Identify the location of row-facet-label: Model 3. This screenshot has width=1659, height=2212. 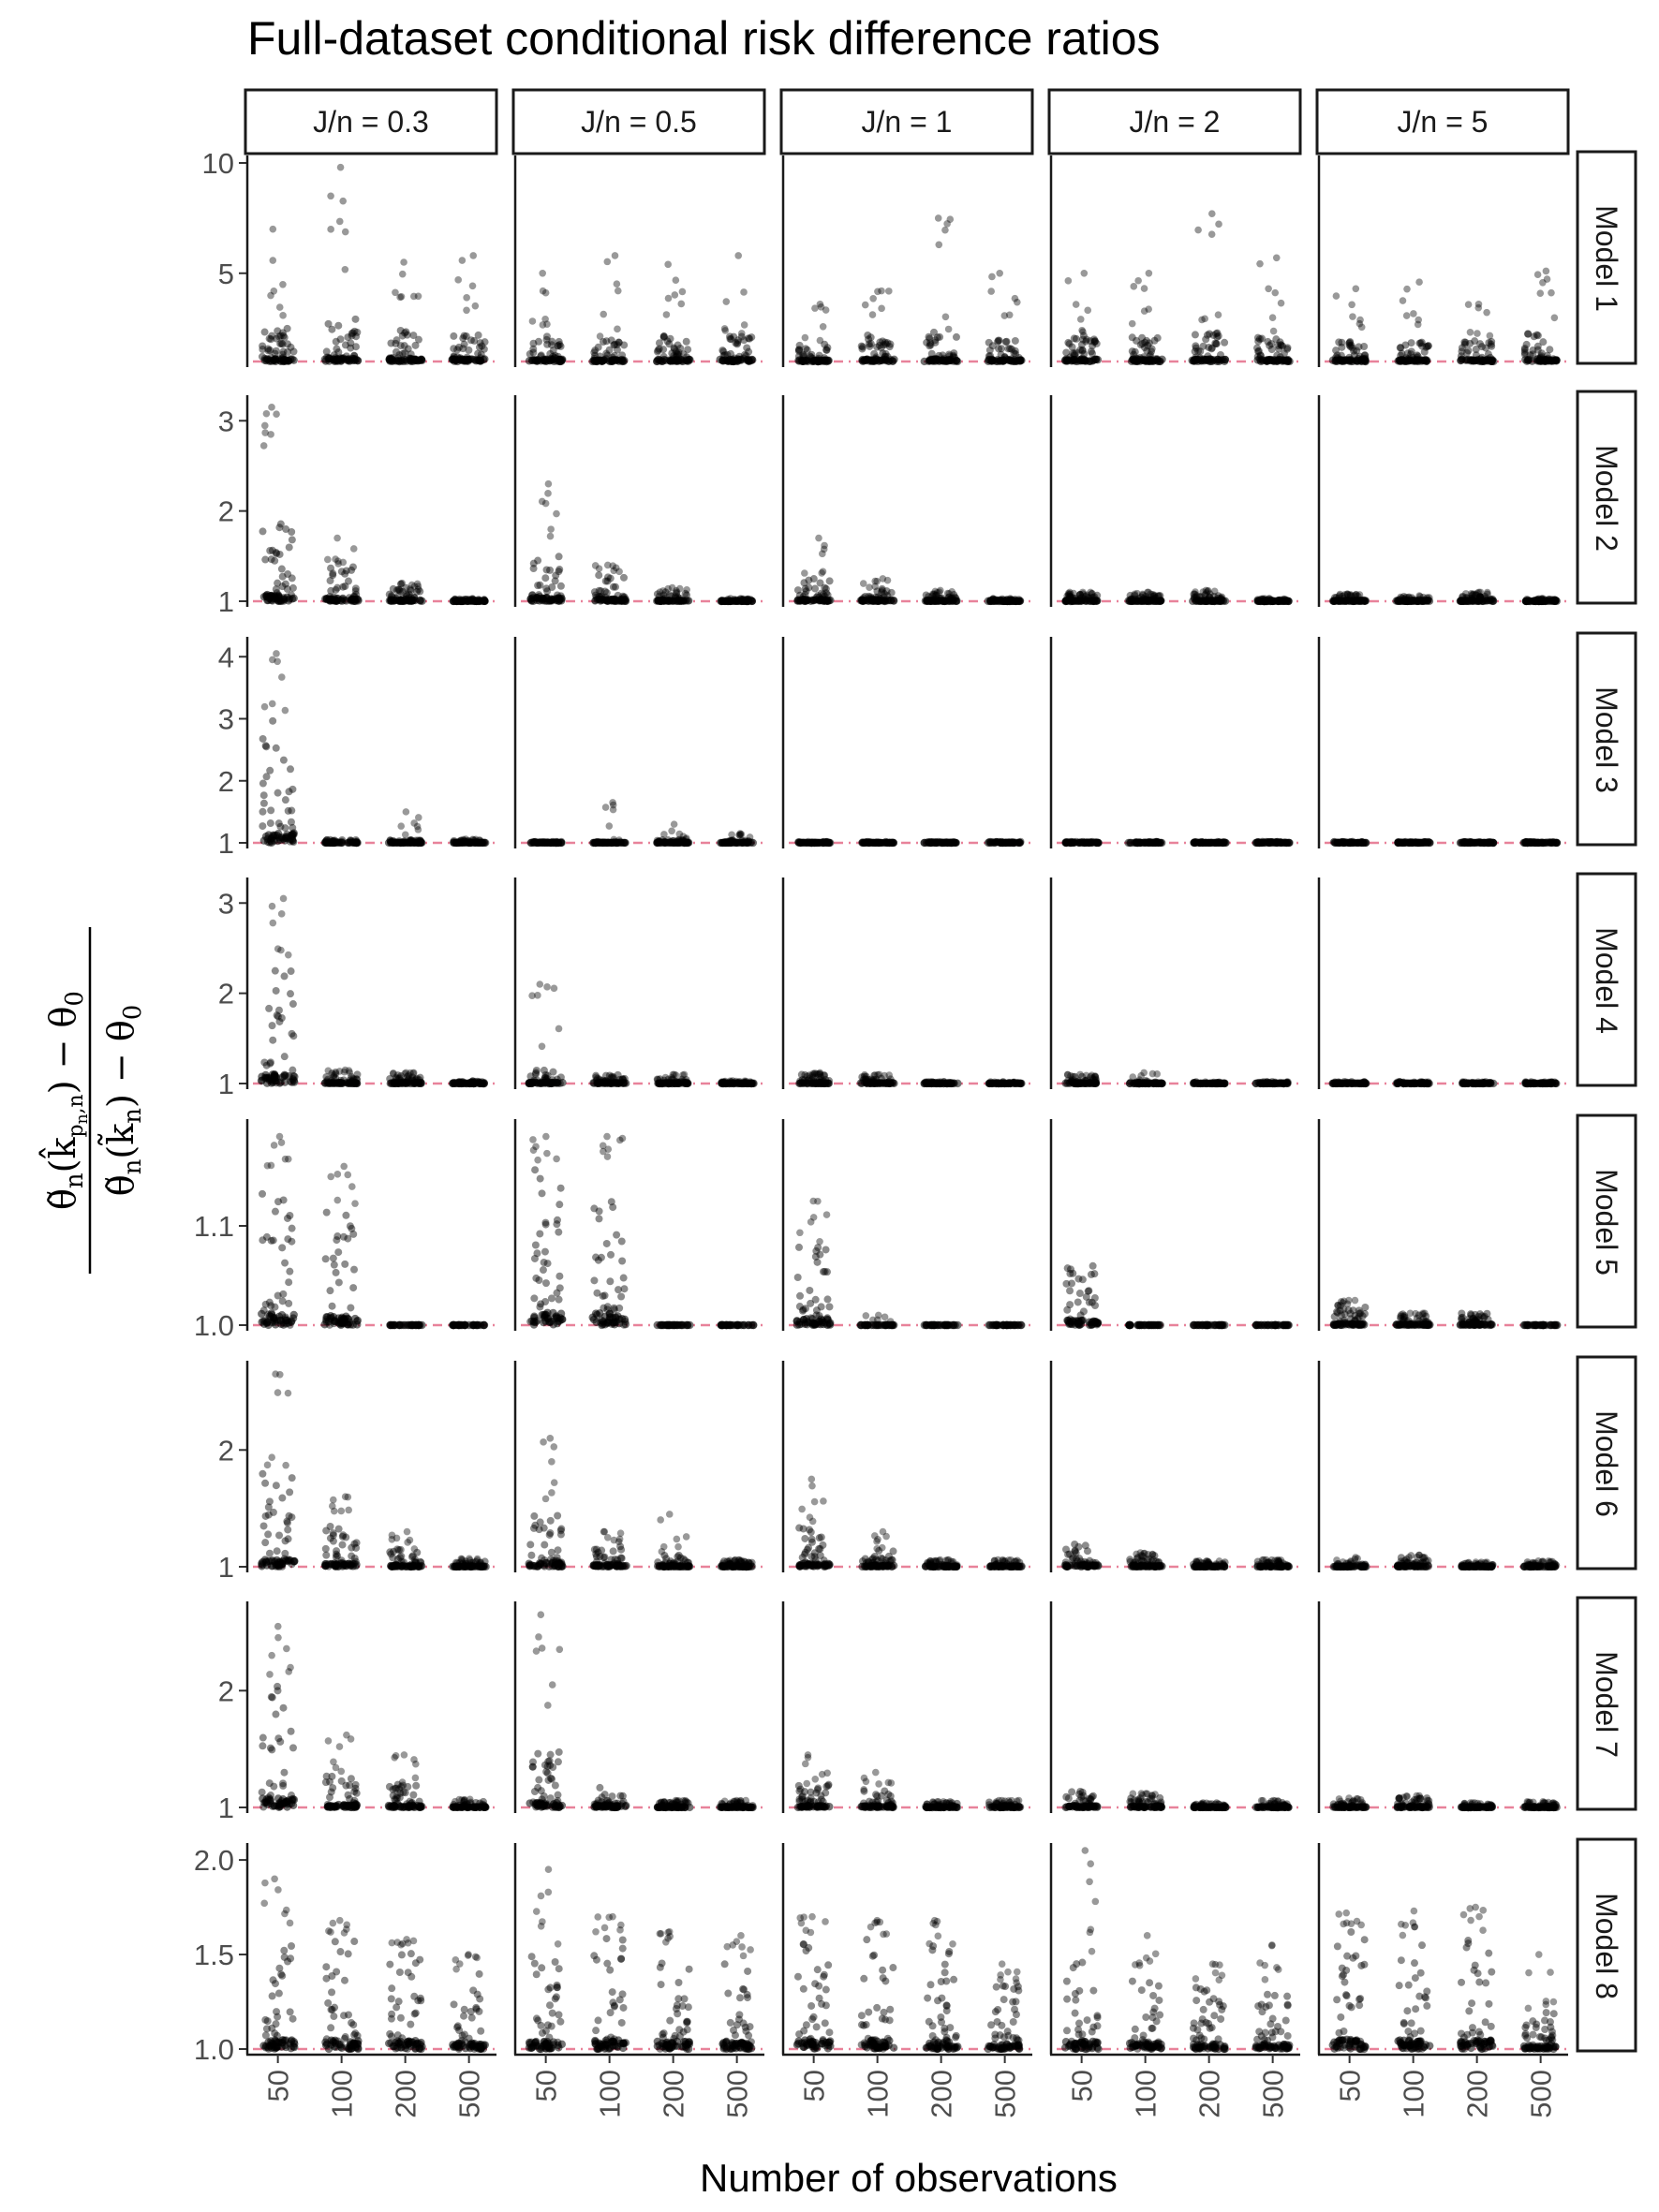
(1607, 739).